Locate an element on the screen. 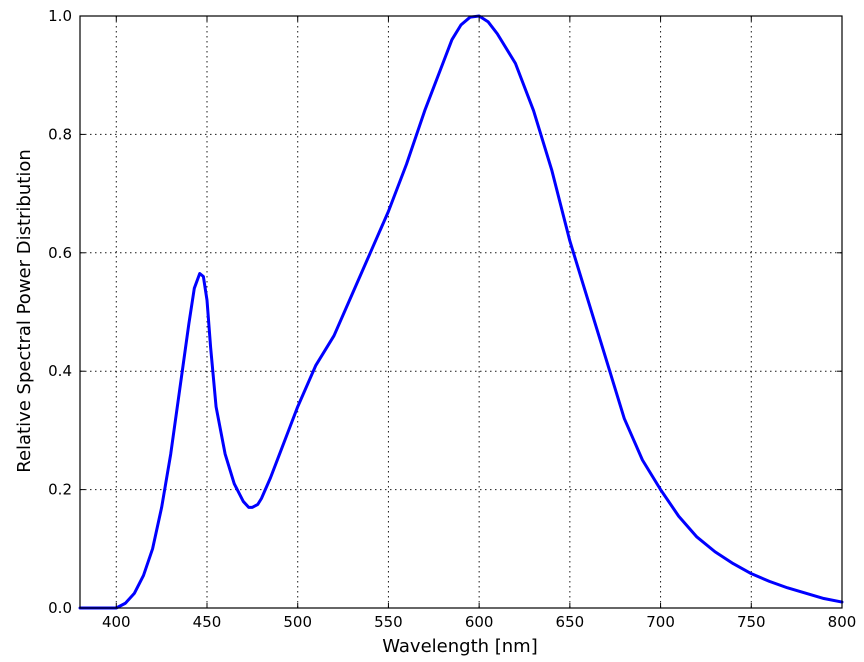 Image resolution: width=864 pixels, height=662 pixels. y-tick-label: 0.6 is located at coordinates (60, 253).